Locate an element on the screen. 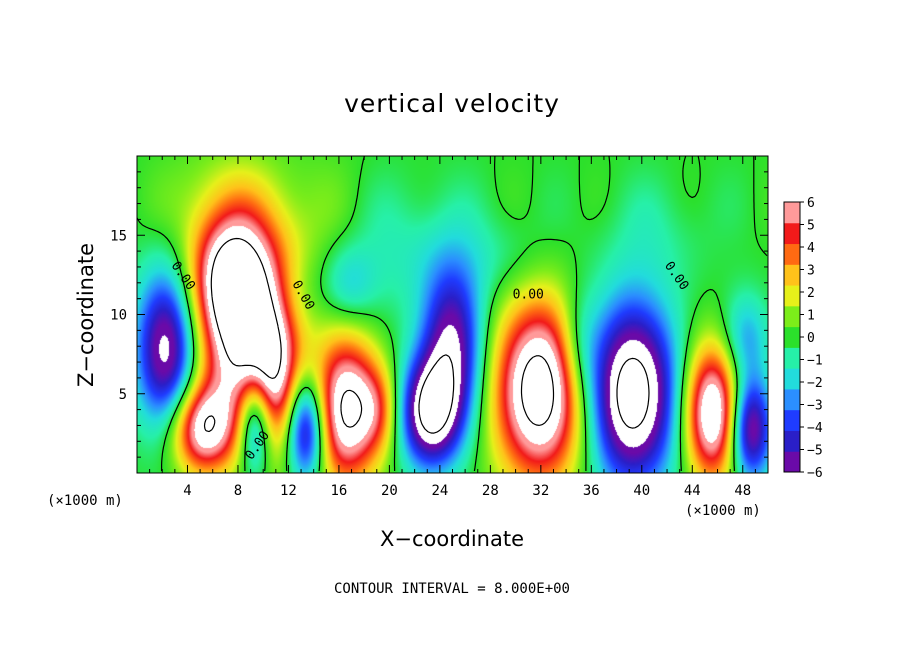  x-tick-label: 4 is located at coordinates (187, 491).